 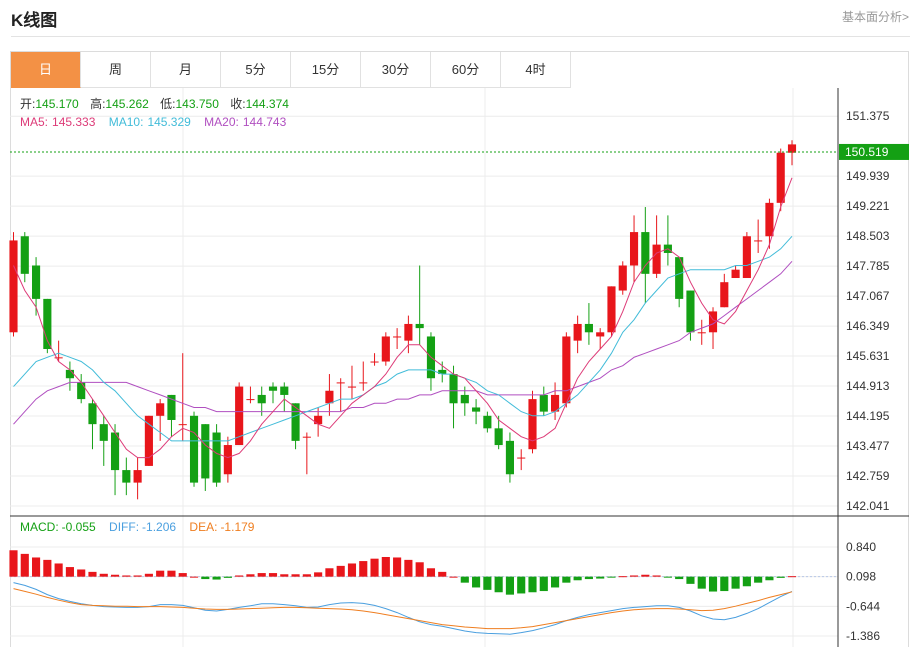 What do you see at coordinates (169, 122) in the screenshot?
I see `ma10-value: 145.329` at bounding box center [169, 122].